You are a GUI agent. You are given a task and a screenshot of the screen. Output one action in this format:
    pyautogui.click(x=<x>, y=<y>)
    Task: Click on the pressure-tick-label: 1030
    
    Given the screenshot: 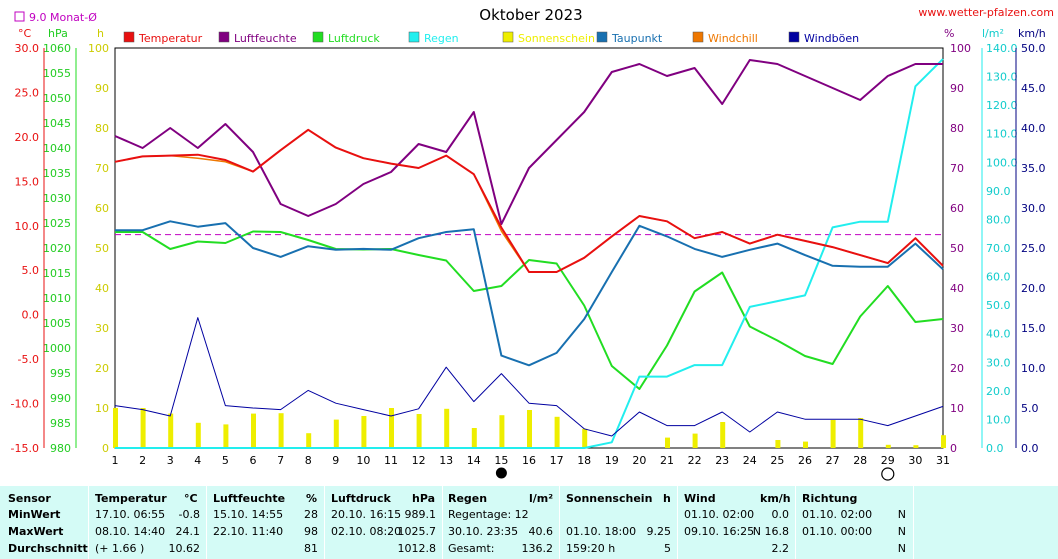 What is the action you would take?
    pyautogui.click(x=57, y=198)
    